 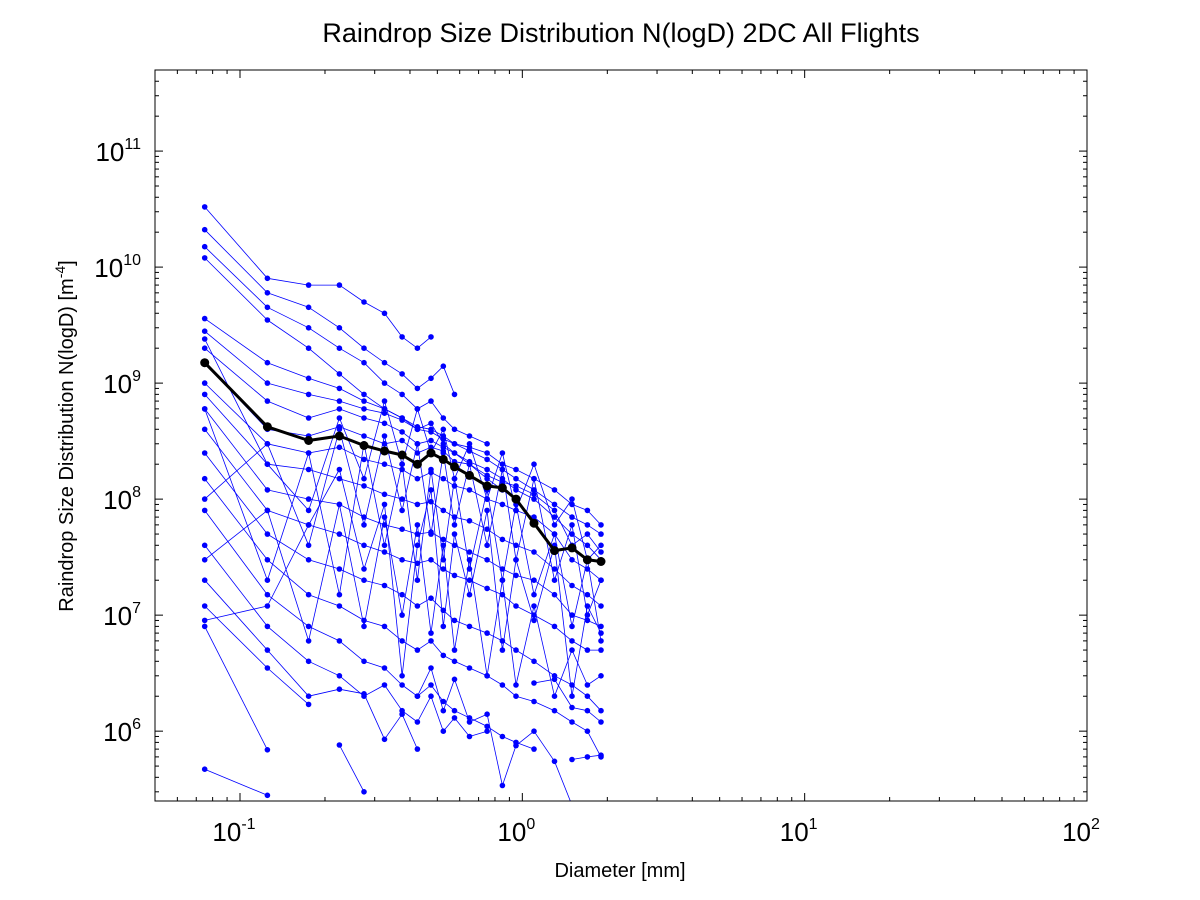 I want to click on flight-series-9-line, so click(x=403, y=481).